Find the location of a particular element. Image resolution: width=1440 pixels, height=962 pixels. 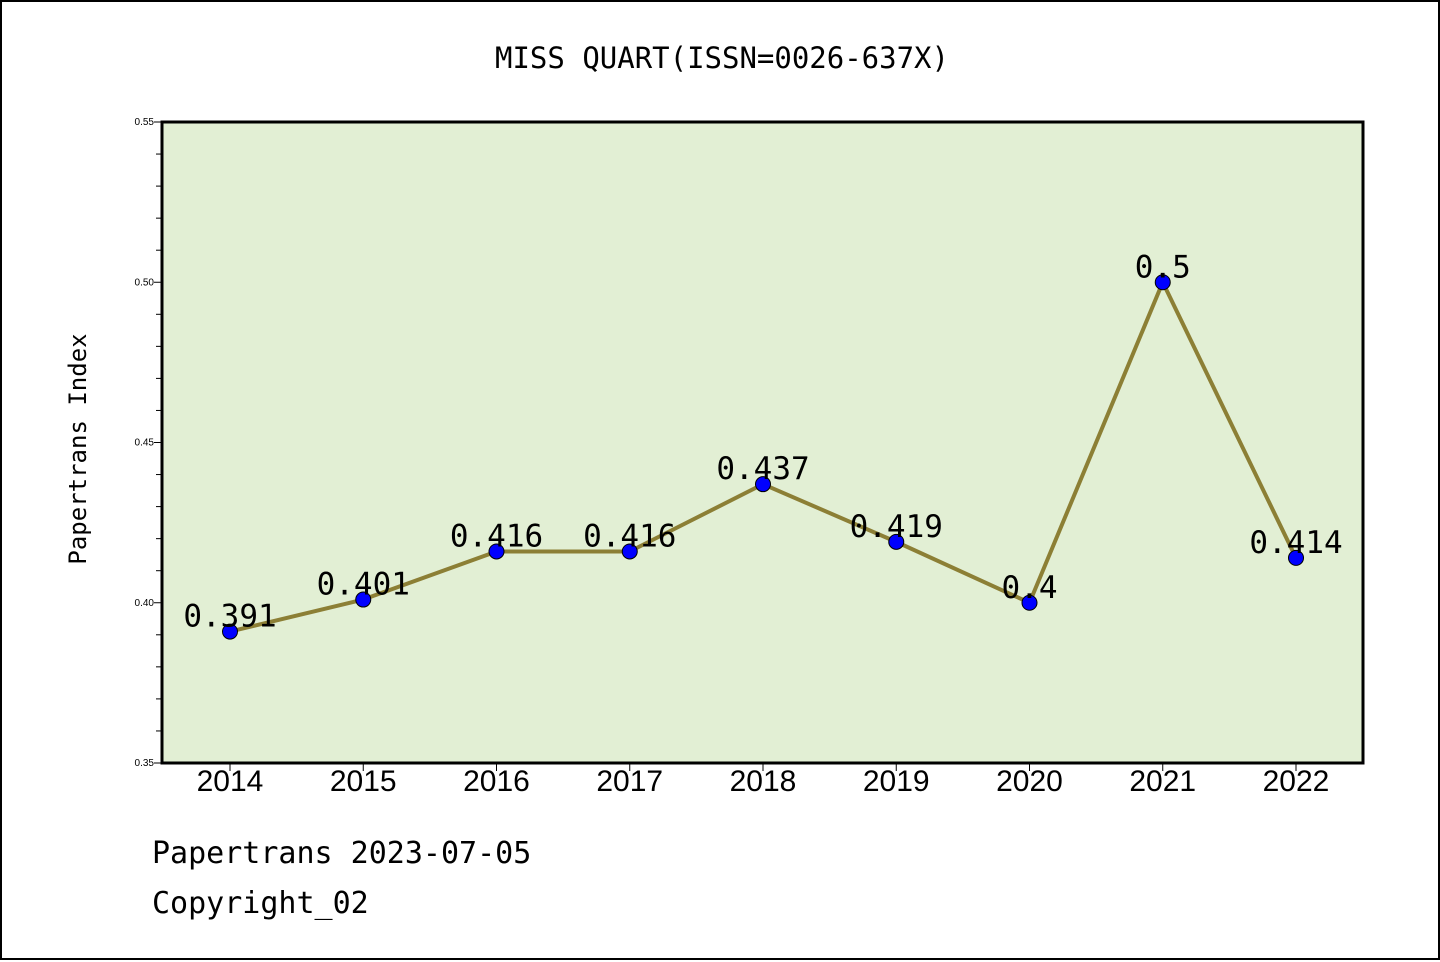

y-tick-label: 0.55 is located at coordinates (145, 122).